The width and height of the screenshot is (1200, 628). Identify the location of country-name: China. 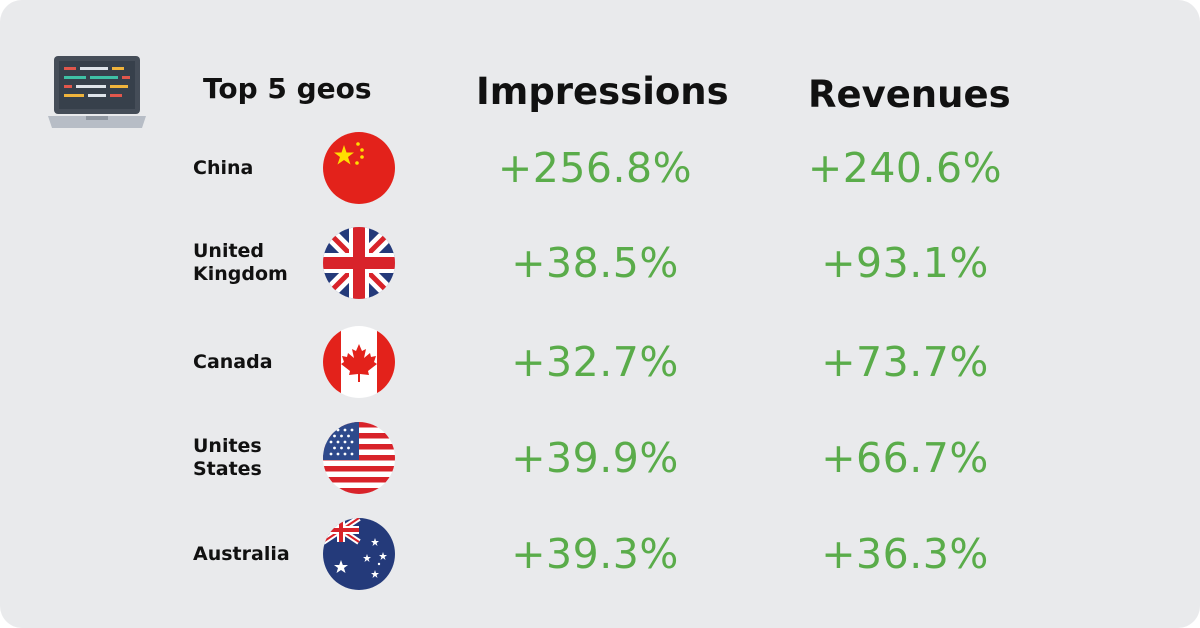
(253, 168).